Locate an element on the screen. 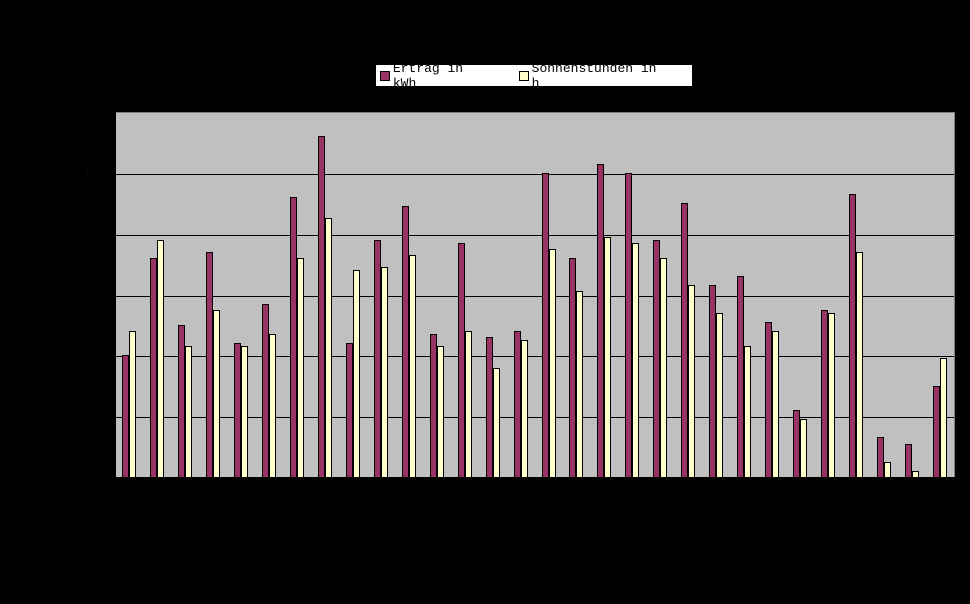 The image size is (970, 604). y-tick-label: 6,0 is located at coordinates (97, 293).